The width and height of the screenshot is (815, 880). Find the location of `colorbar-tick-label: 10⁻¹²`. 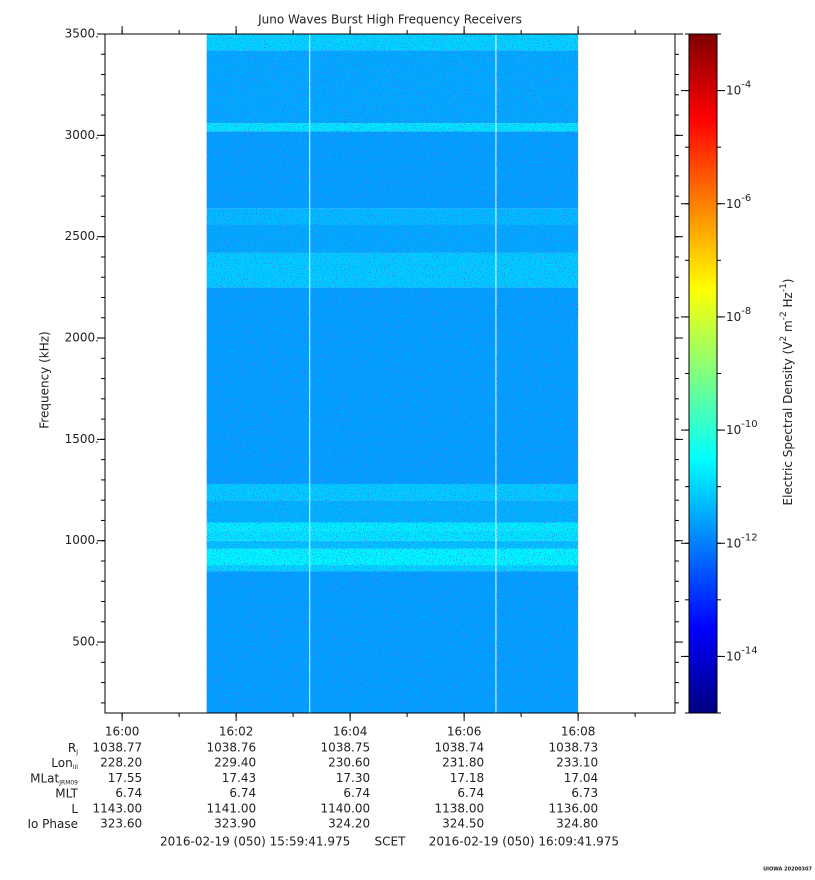

colorbar-tick-label: 10⁻¹² is located at coordinates (742, 541).